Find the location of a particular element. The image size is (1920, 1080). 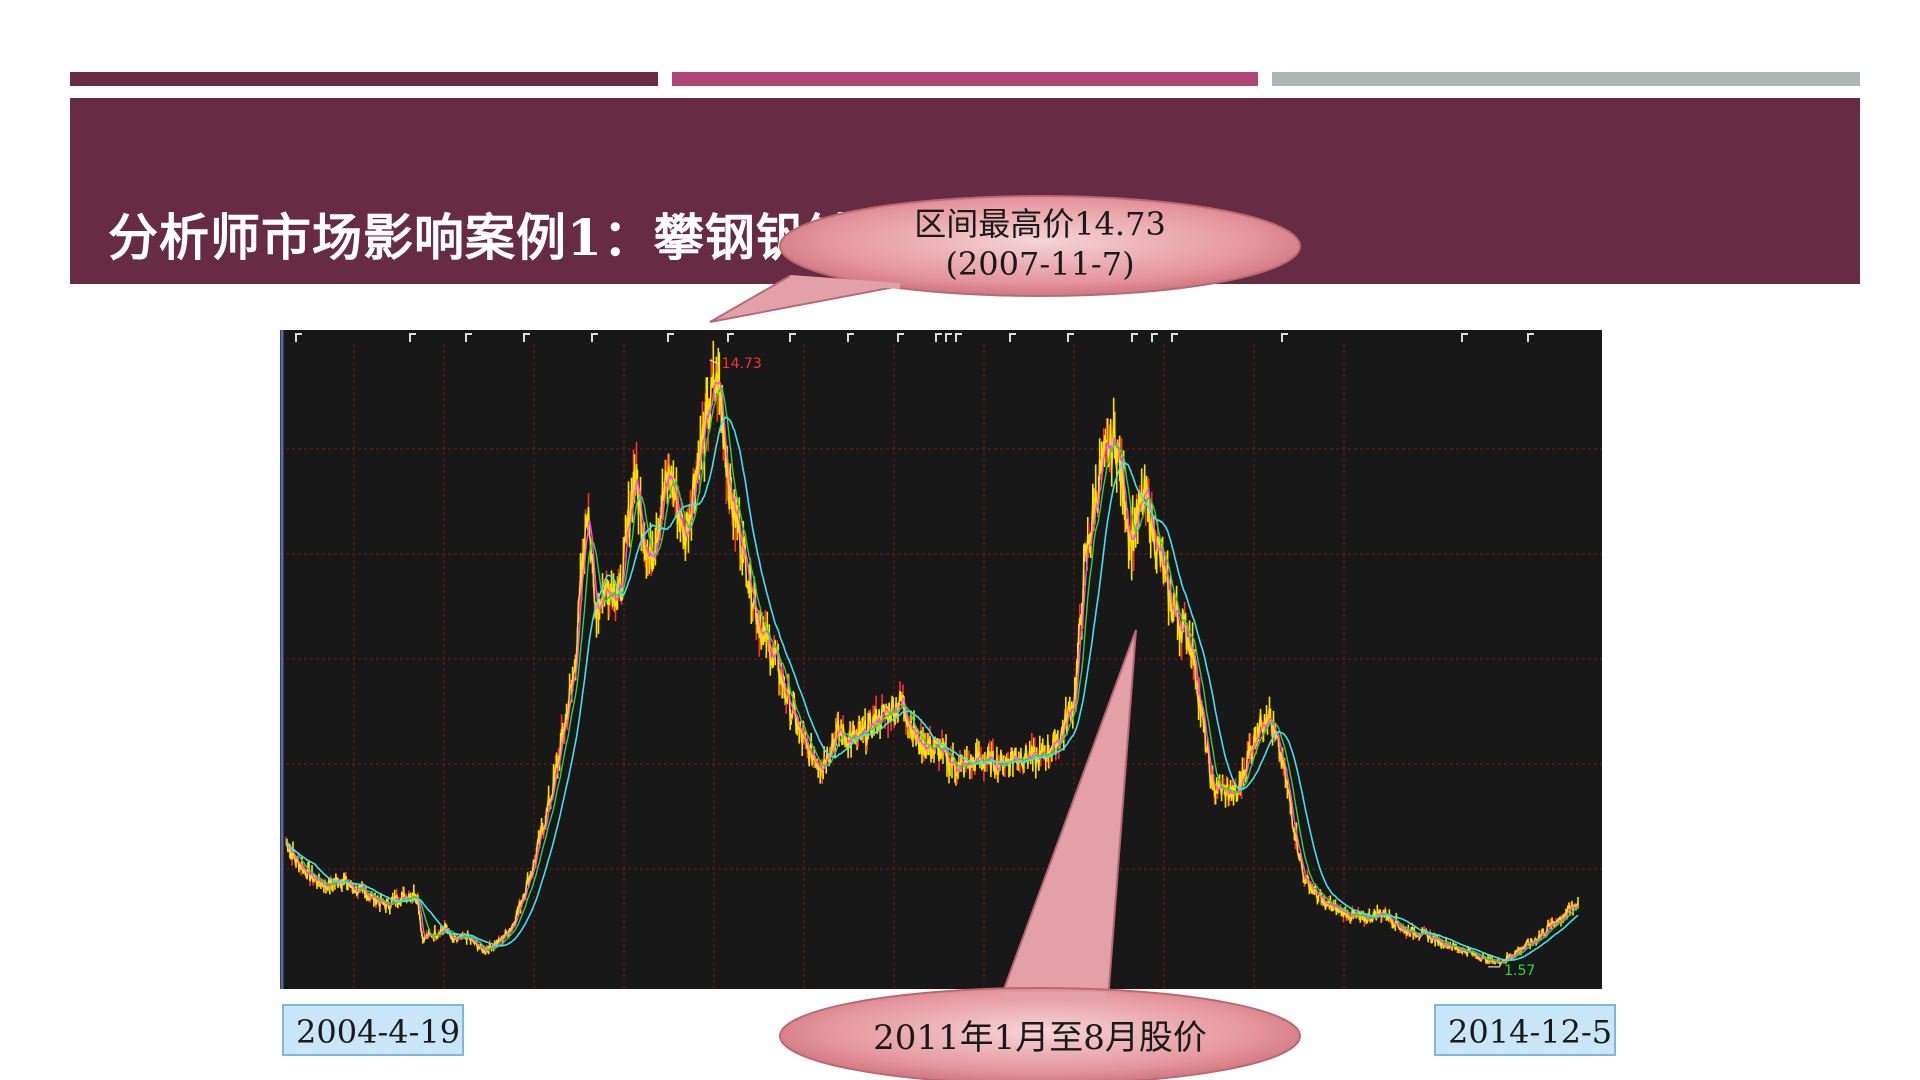

peak-callout-text: 区间最高价14.73 (2007-11-7) is located at coordinates (1040, 244).